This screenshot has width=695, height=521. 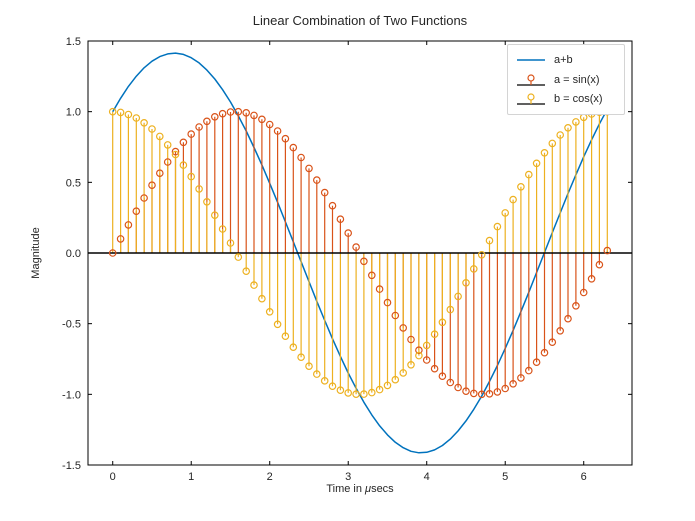 What do you see at coordinates (360, 20) in the screenshot?
I see `chart-title: Linear Combination of Two Functions` at bounding box center [360, 20].